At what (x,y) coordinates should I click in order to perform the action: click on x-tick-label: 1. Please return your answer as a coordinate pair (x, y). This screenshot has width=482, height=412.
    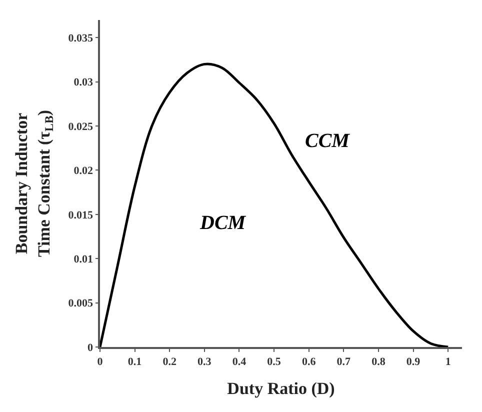
    Looking at the image, I should click on (448, 362).